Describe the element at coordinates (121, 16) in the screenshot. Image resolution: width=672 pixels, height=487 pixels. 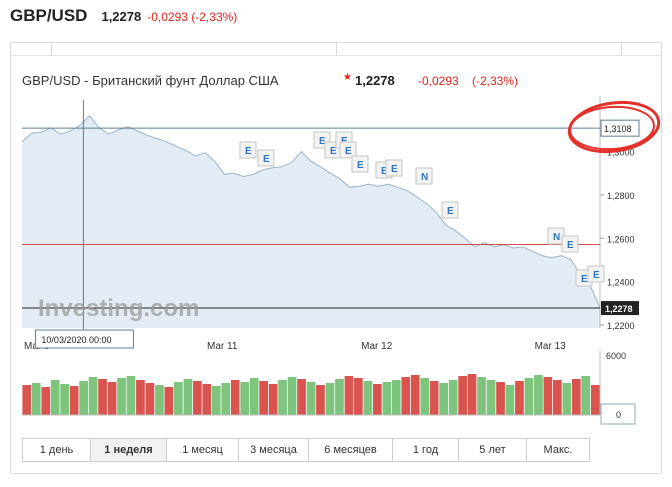
I see `last-price: 1,2278` at that location.